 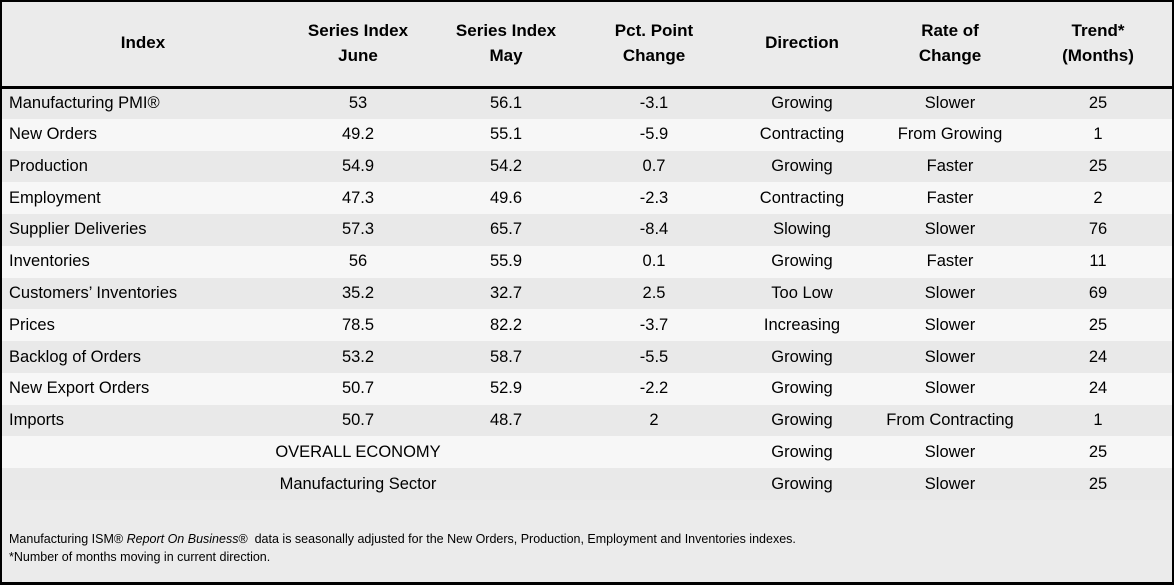 I want to click on cell-summary-label: Manufacturing Sector, so click(x=358, y=484).